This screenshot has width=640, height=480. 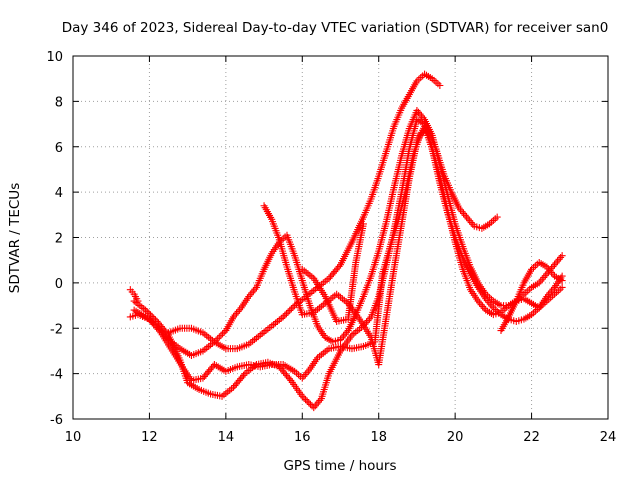 What do you see at coordinates (59, 193) in the screenshot?
I see `y-tick-label: 4` at bounding box center [59, 193].